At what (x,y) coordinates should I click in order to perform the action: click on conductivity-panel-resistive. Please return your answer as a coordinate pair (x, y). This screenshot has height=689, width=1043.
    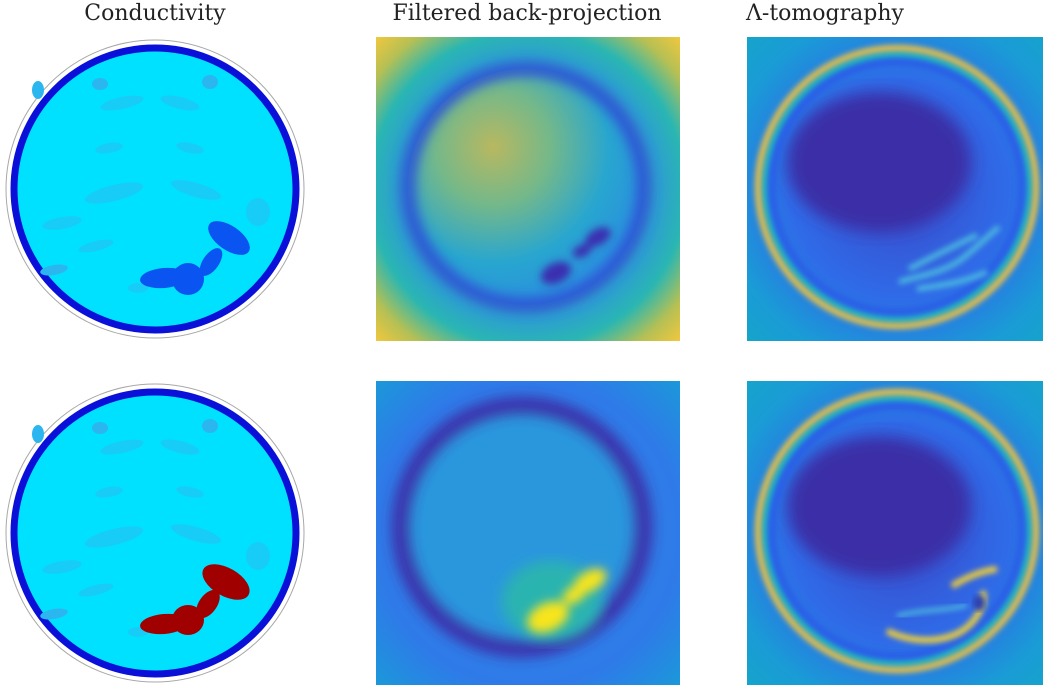
    Looking at the image, I should click on (155, 189).